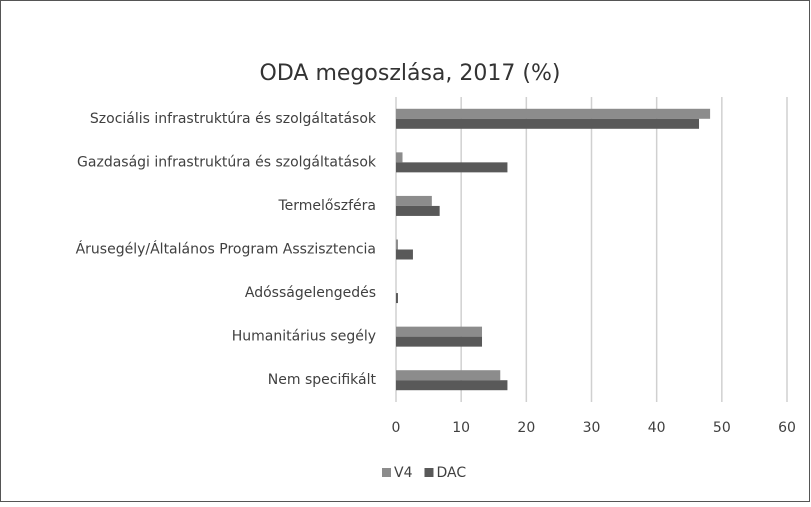 Image resolution: width=811 pixels, height=507 pixels. I want to click on x-tick-label: 20, so click(526, 428).